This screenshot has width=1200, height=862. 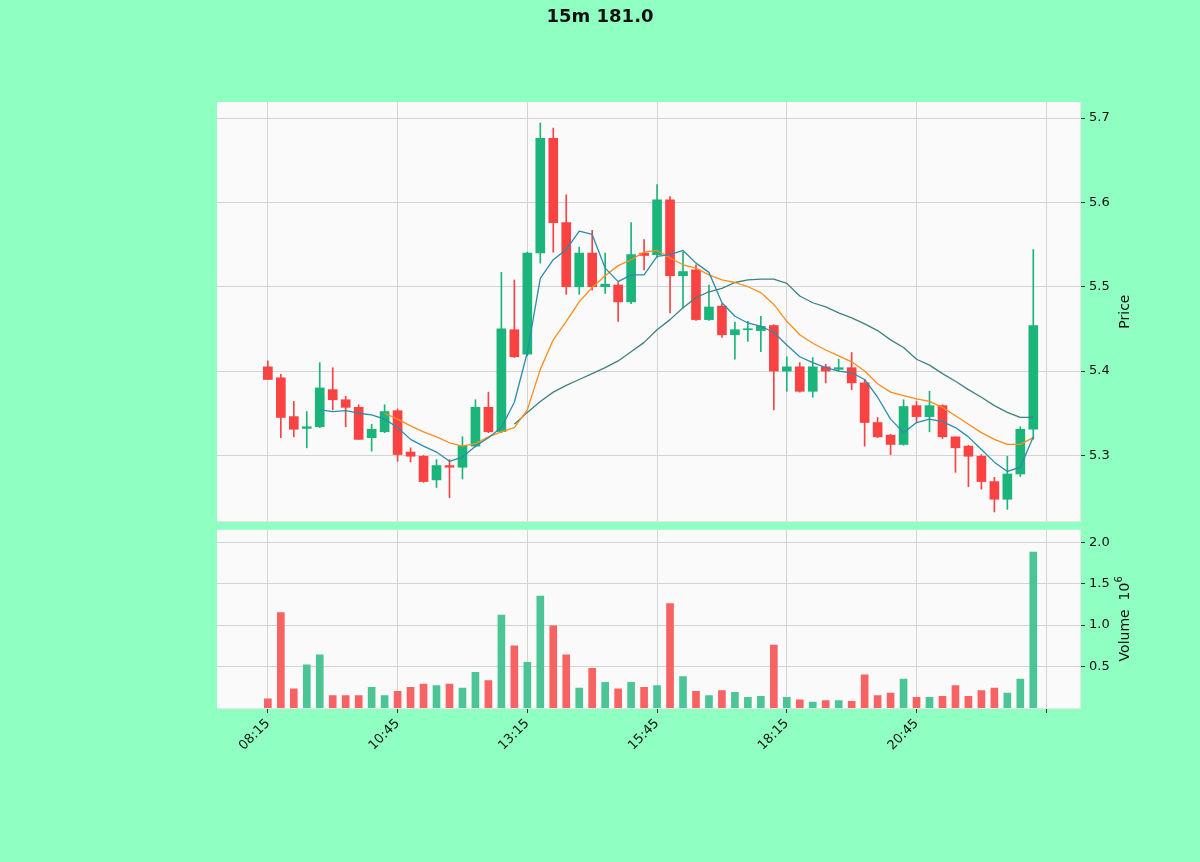 What do you see at coordinates (600, 15) in the screenshot?
I see `chart-title: 15m 181.0` at bounding box center [600, 15].